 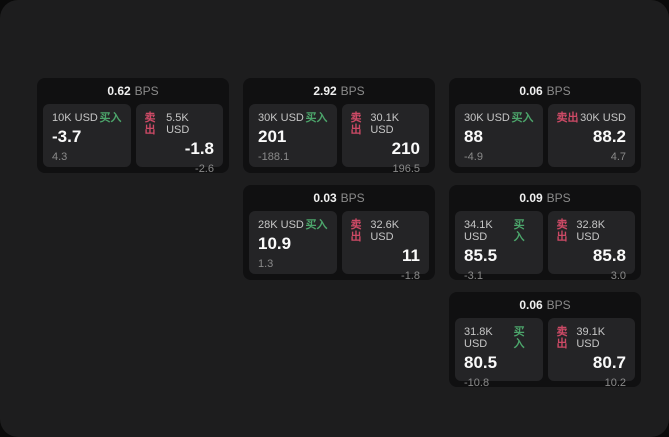 I want to click on sell-size: 32.8K USD, so click(x=591, y=231).